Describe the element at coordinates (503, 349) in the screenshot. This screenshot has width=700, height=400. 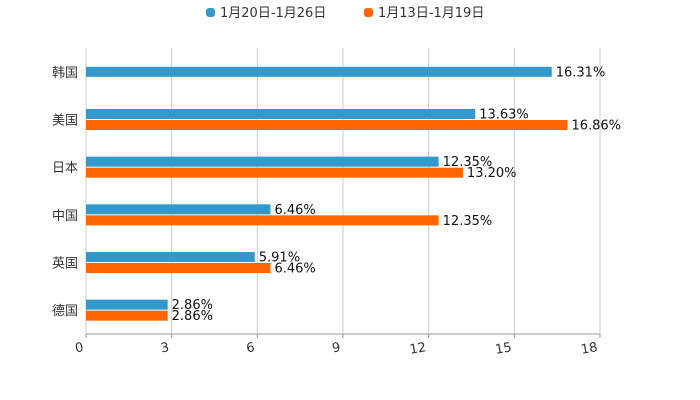
I see `x-tick-label: 15` at that location.